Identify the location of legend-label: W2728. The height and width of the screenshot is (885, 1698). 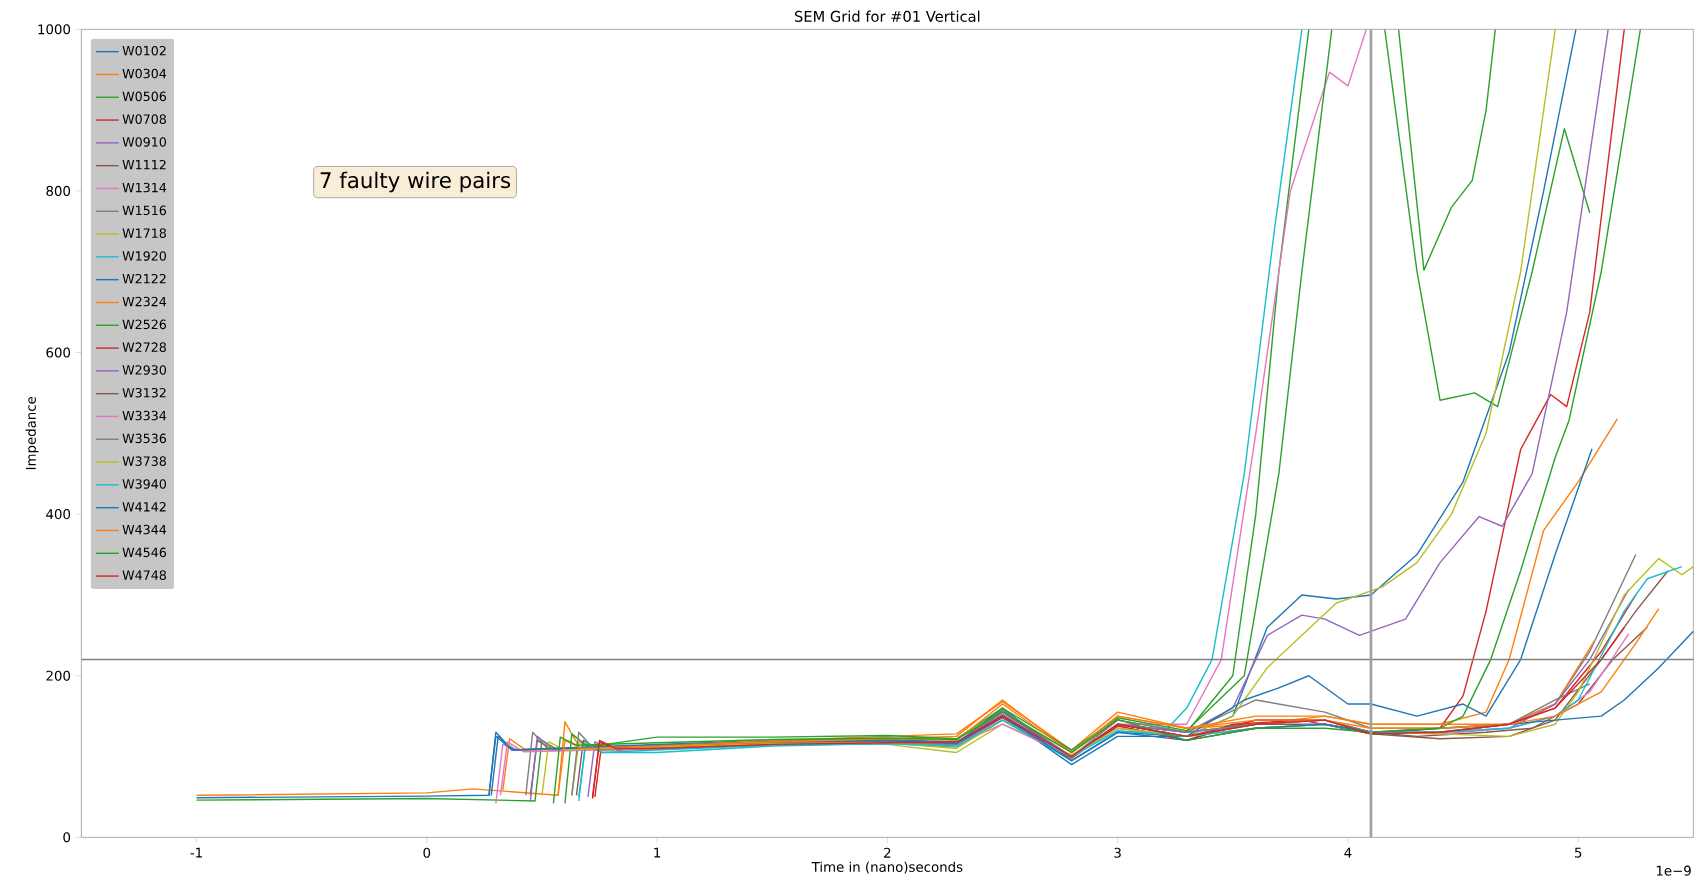
(144, 347).